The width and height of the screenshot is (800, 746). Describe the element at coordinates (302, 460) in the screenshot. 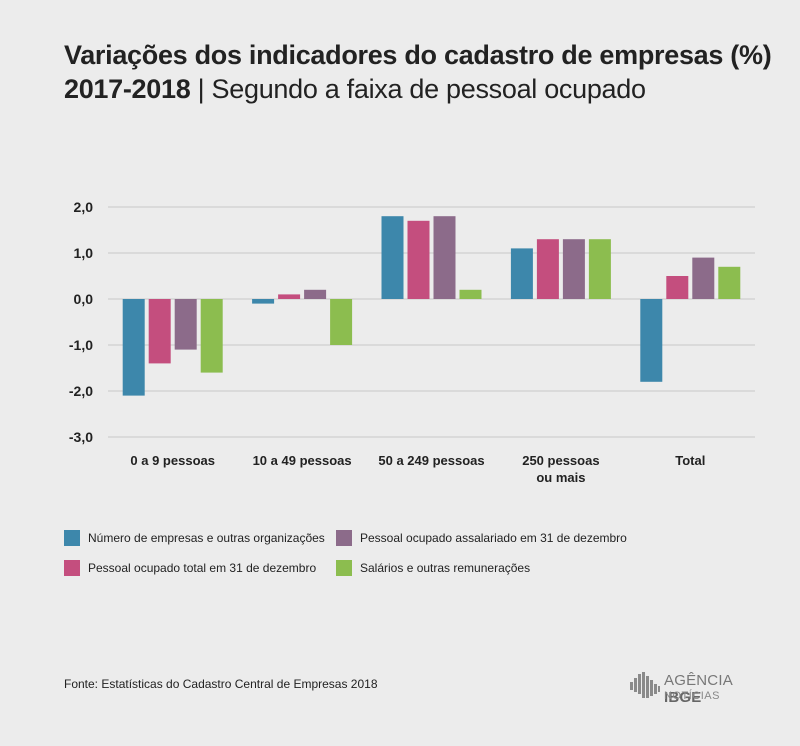

I see `x-tick-label: 10 a 49 pessoas` at that location.